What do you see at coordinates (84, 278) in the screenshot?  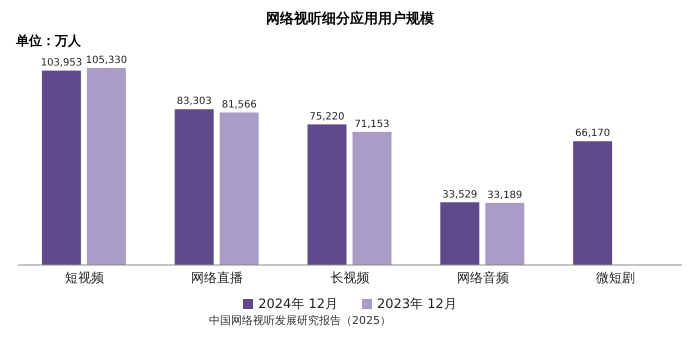 I see `x-tick-label: 短视频` at bounding box center [84, 278].